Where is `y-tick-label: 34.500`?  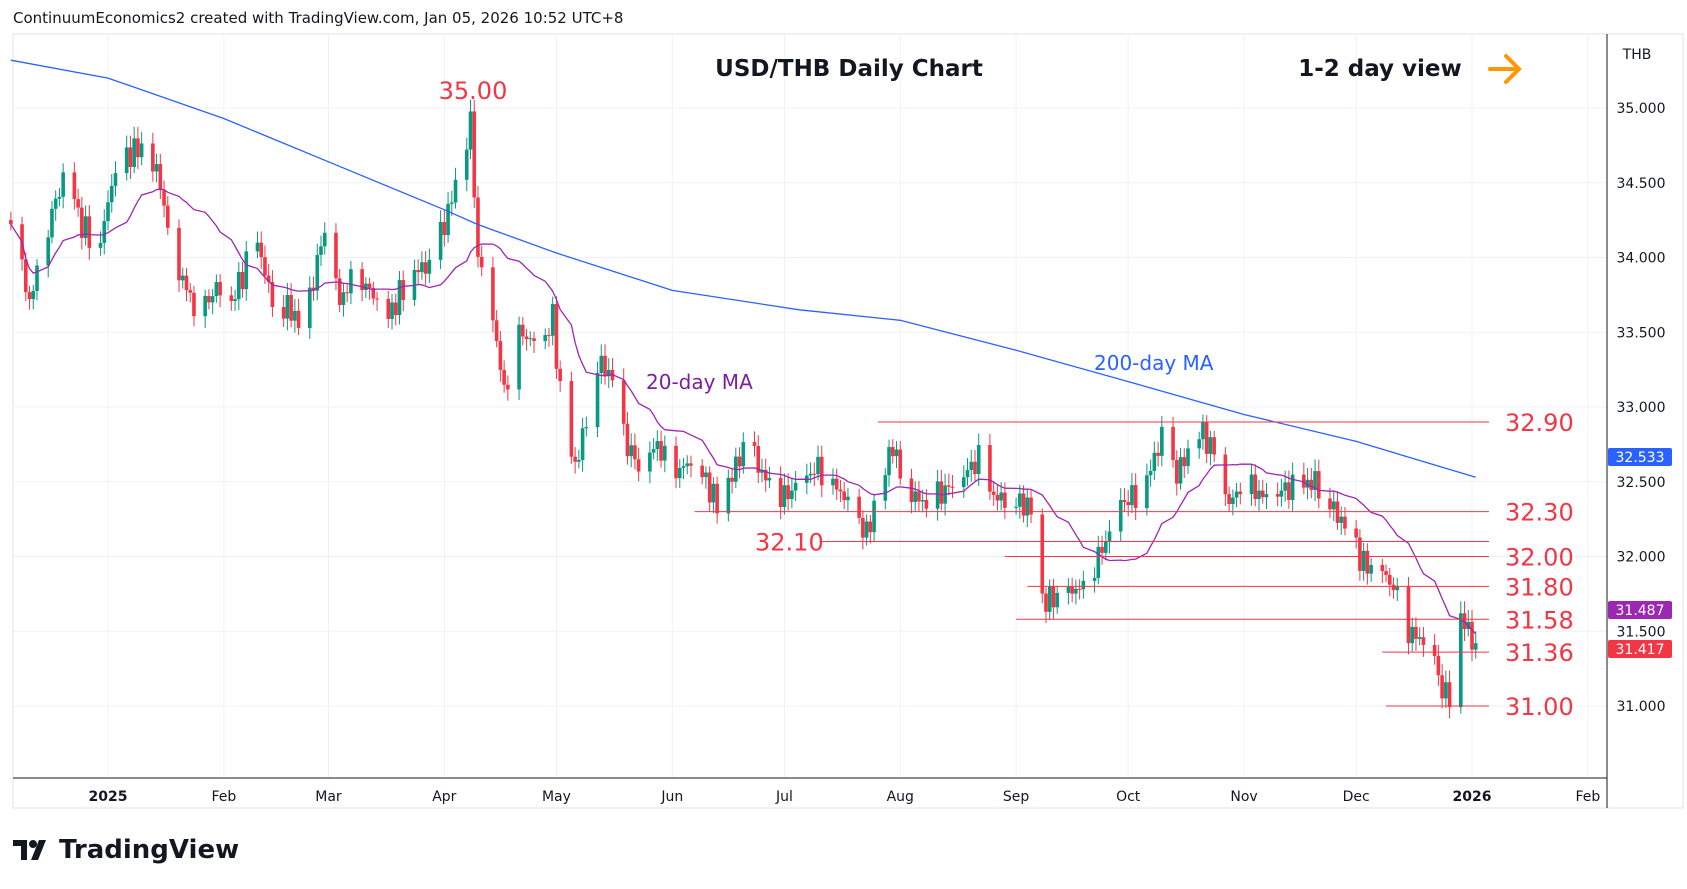
y-tick-label: 34.500 is located at coordinates (1641, 184).